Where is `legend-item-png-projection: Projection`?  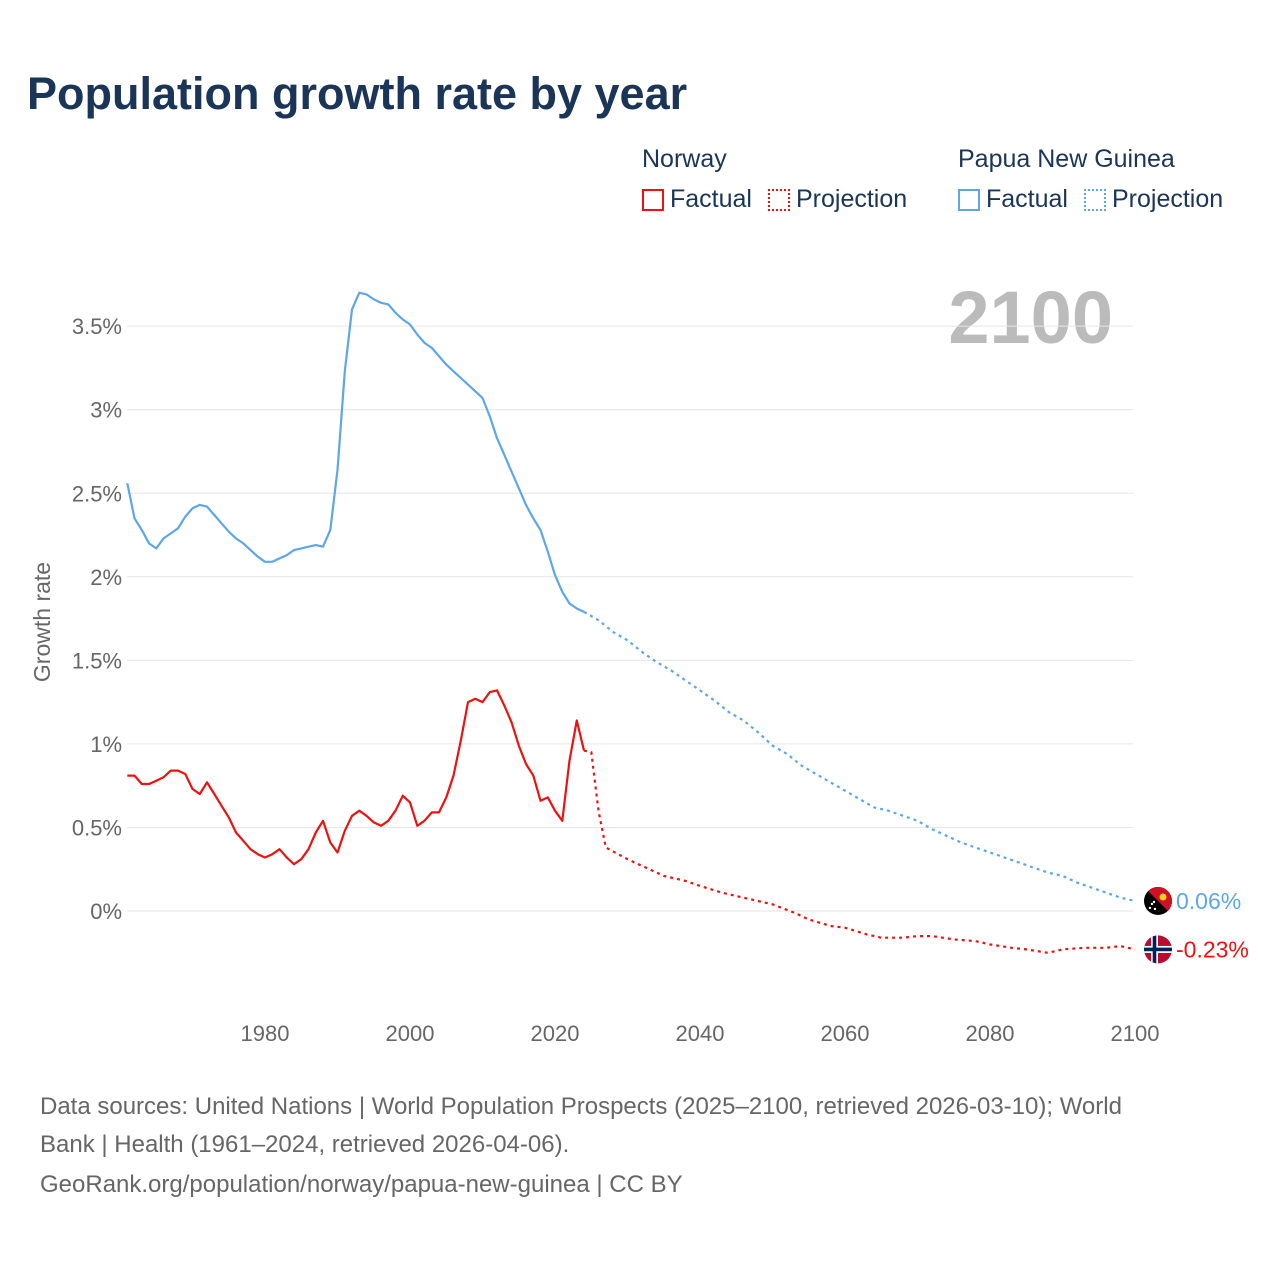 legend-item-png-projection: Projection is located at coordinates (1153, 199).